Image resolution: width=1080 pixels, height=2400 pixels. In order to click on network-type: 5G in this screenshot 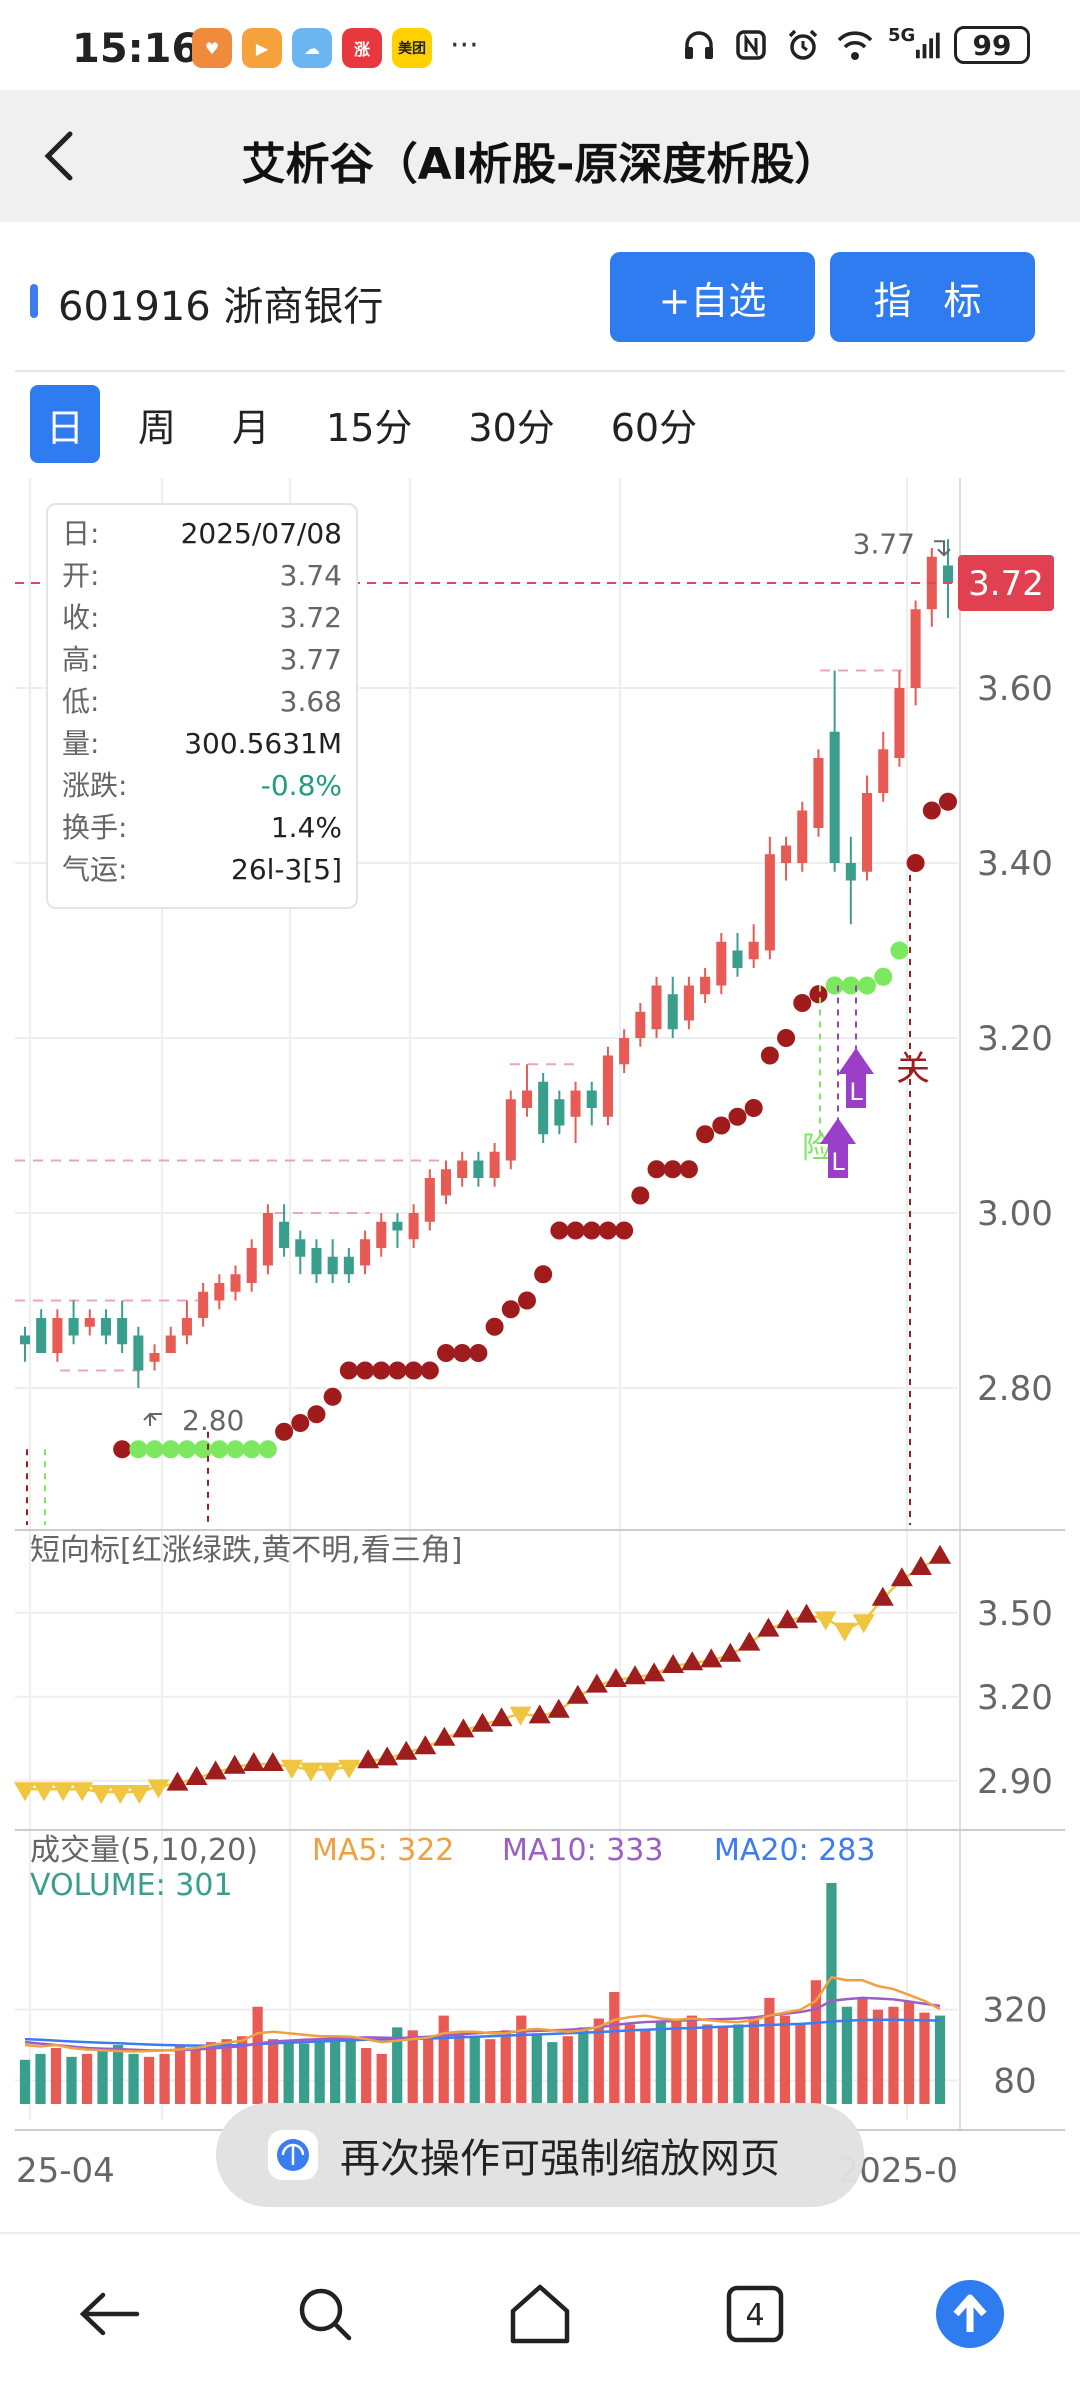, I will do `click(902, 35)`.